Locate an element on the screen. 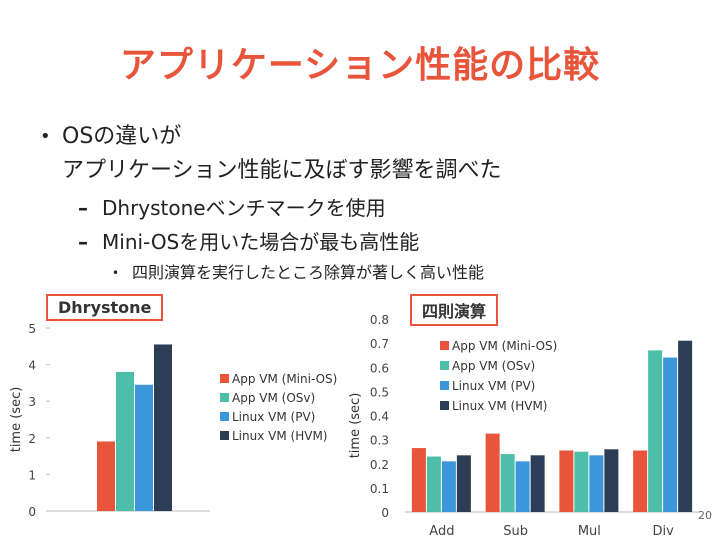  chart1-legend-label: Linux VM (HVM) is located at coordinates (279, 436).